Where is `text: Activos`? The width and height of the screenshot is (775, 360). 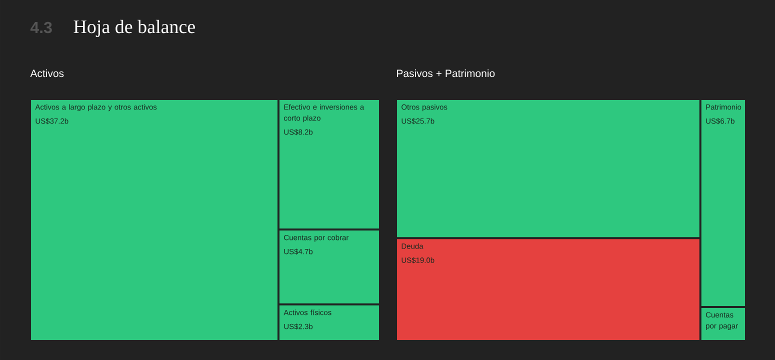
text: Activos is located at coordinates (47, 73).